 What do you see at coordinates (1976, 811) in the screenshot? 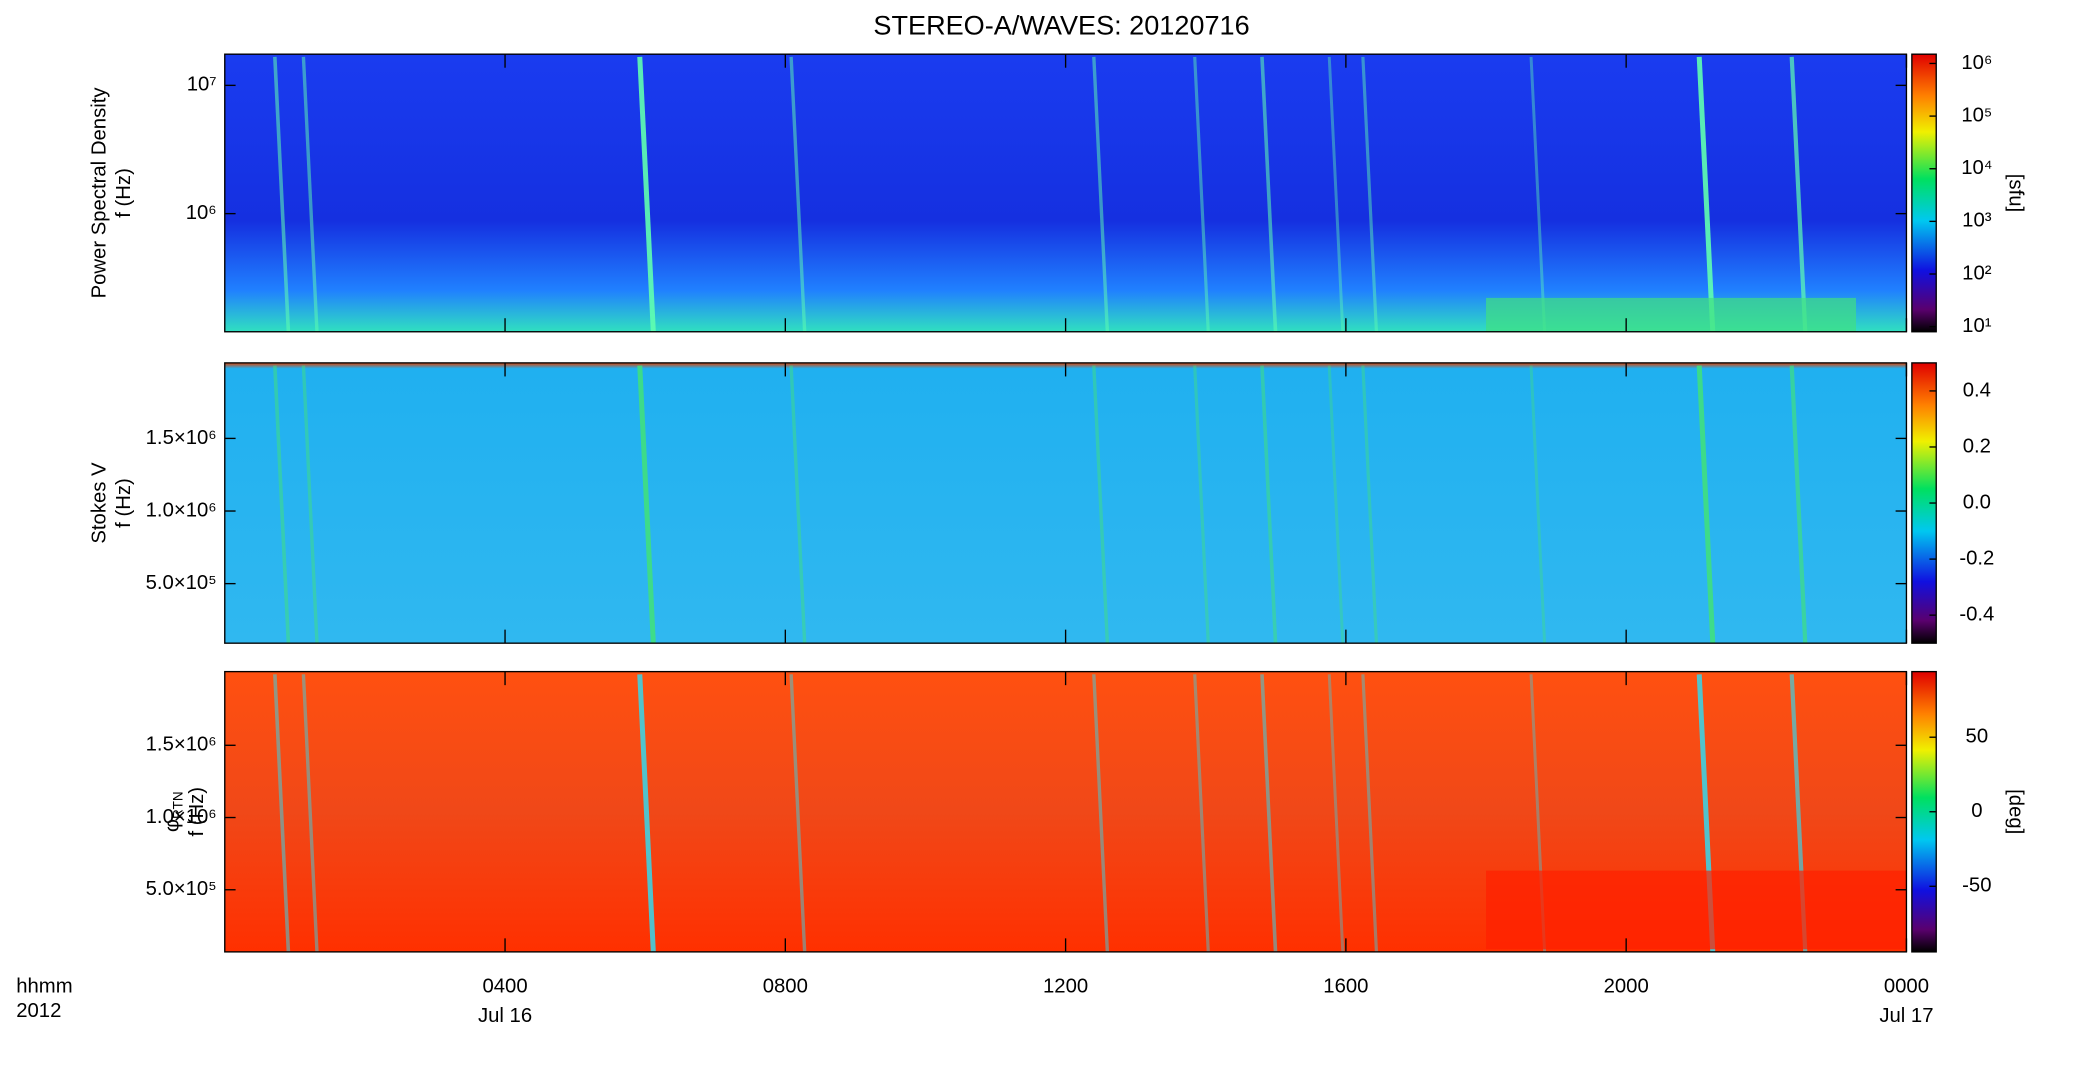
I see `colorbar-tick-label: 0` at bounding box center [1976, 811].